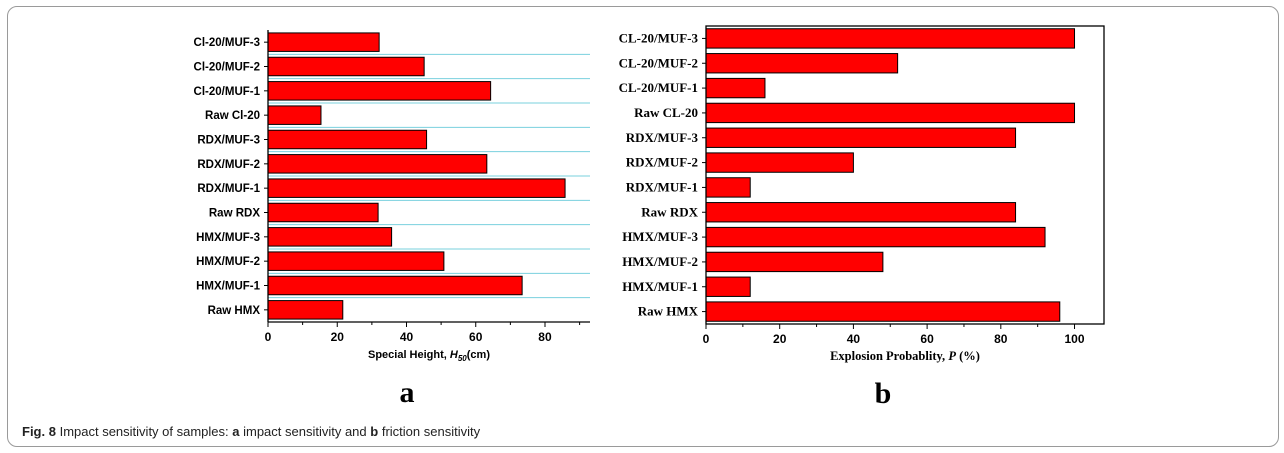 This screenshot has width=1284, height=453. I want to click on caption-part-2: a, so click(236, 431).